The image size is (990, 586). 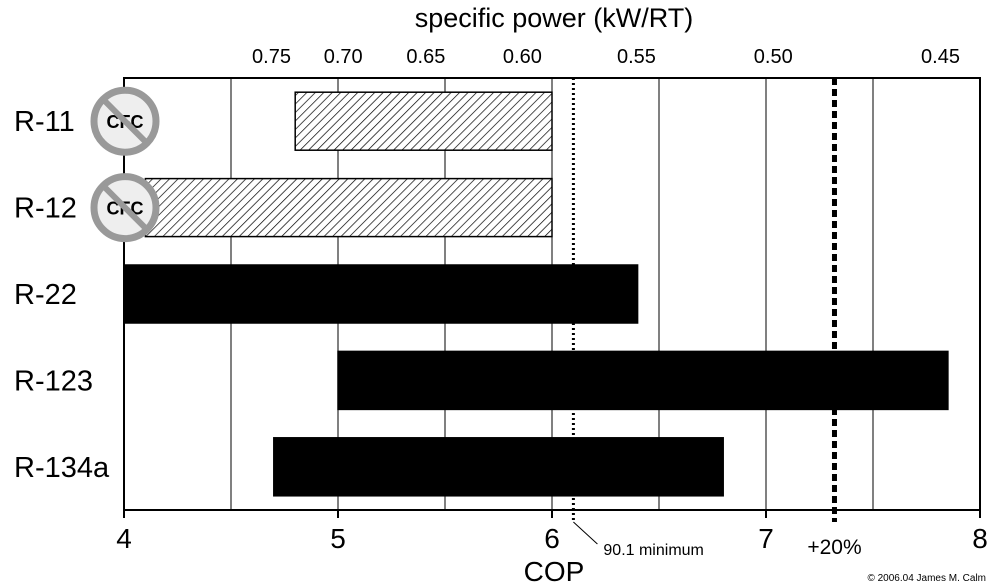 I want to click on top-tick-label: 0.60, so click(x=522, y=57).